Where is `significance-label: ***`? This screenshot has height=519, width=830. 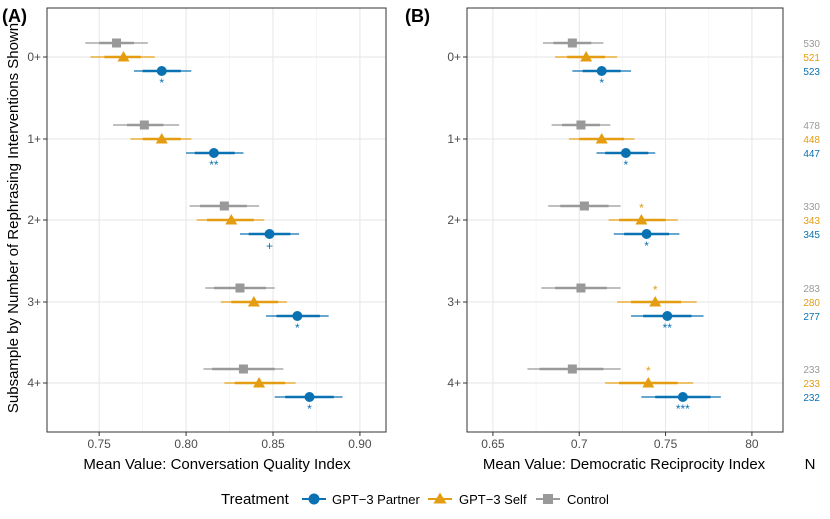 significance-label: *** is located at coordinates (683, 409).